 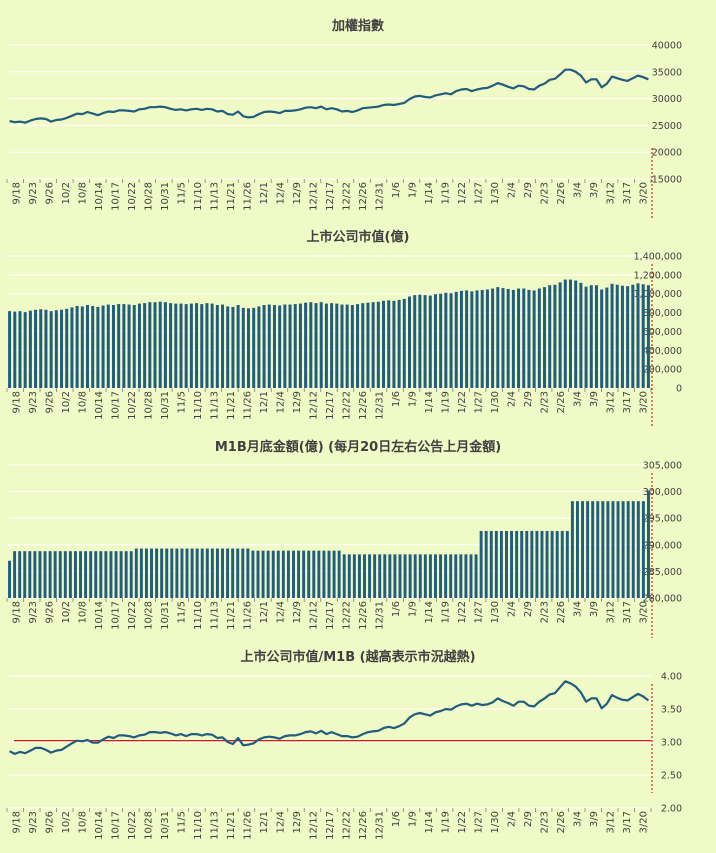 What do you see at coordinates (679, 389) in the screenshot?
I see `panel2-y-tick-label: 0` at bounding box center [679, 389].